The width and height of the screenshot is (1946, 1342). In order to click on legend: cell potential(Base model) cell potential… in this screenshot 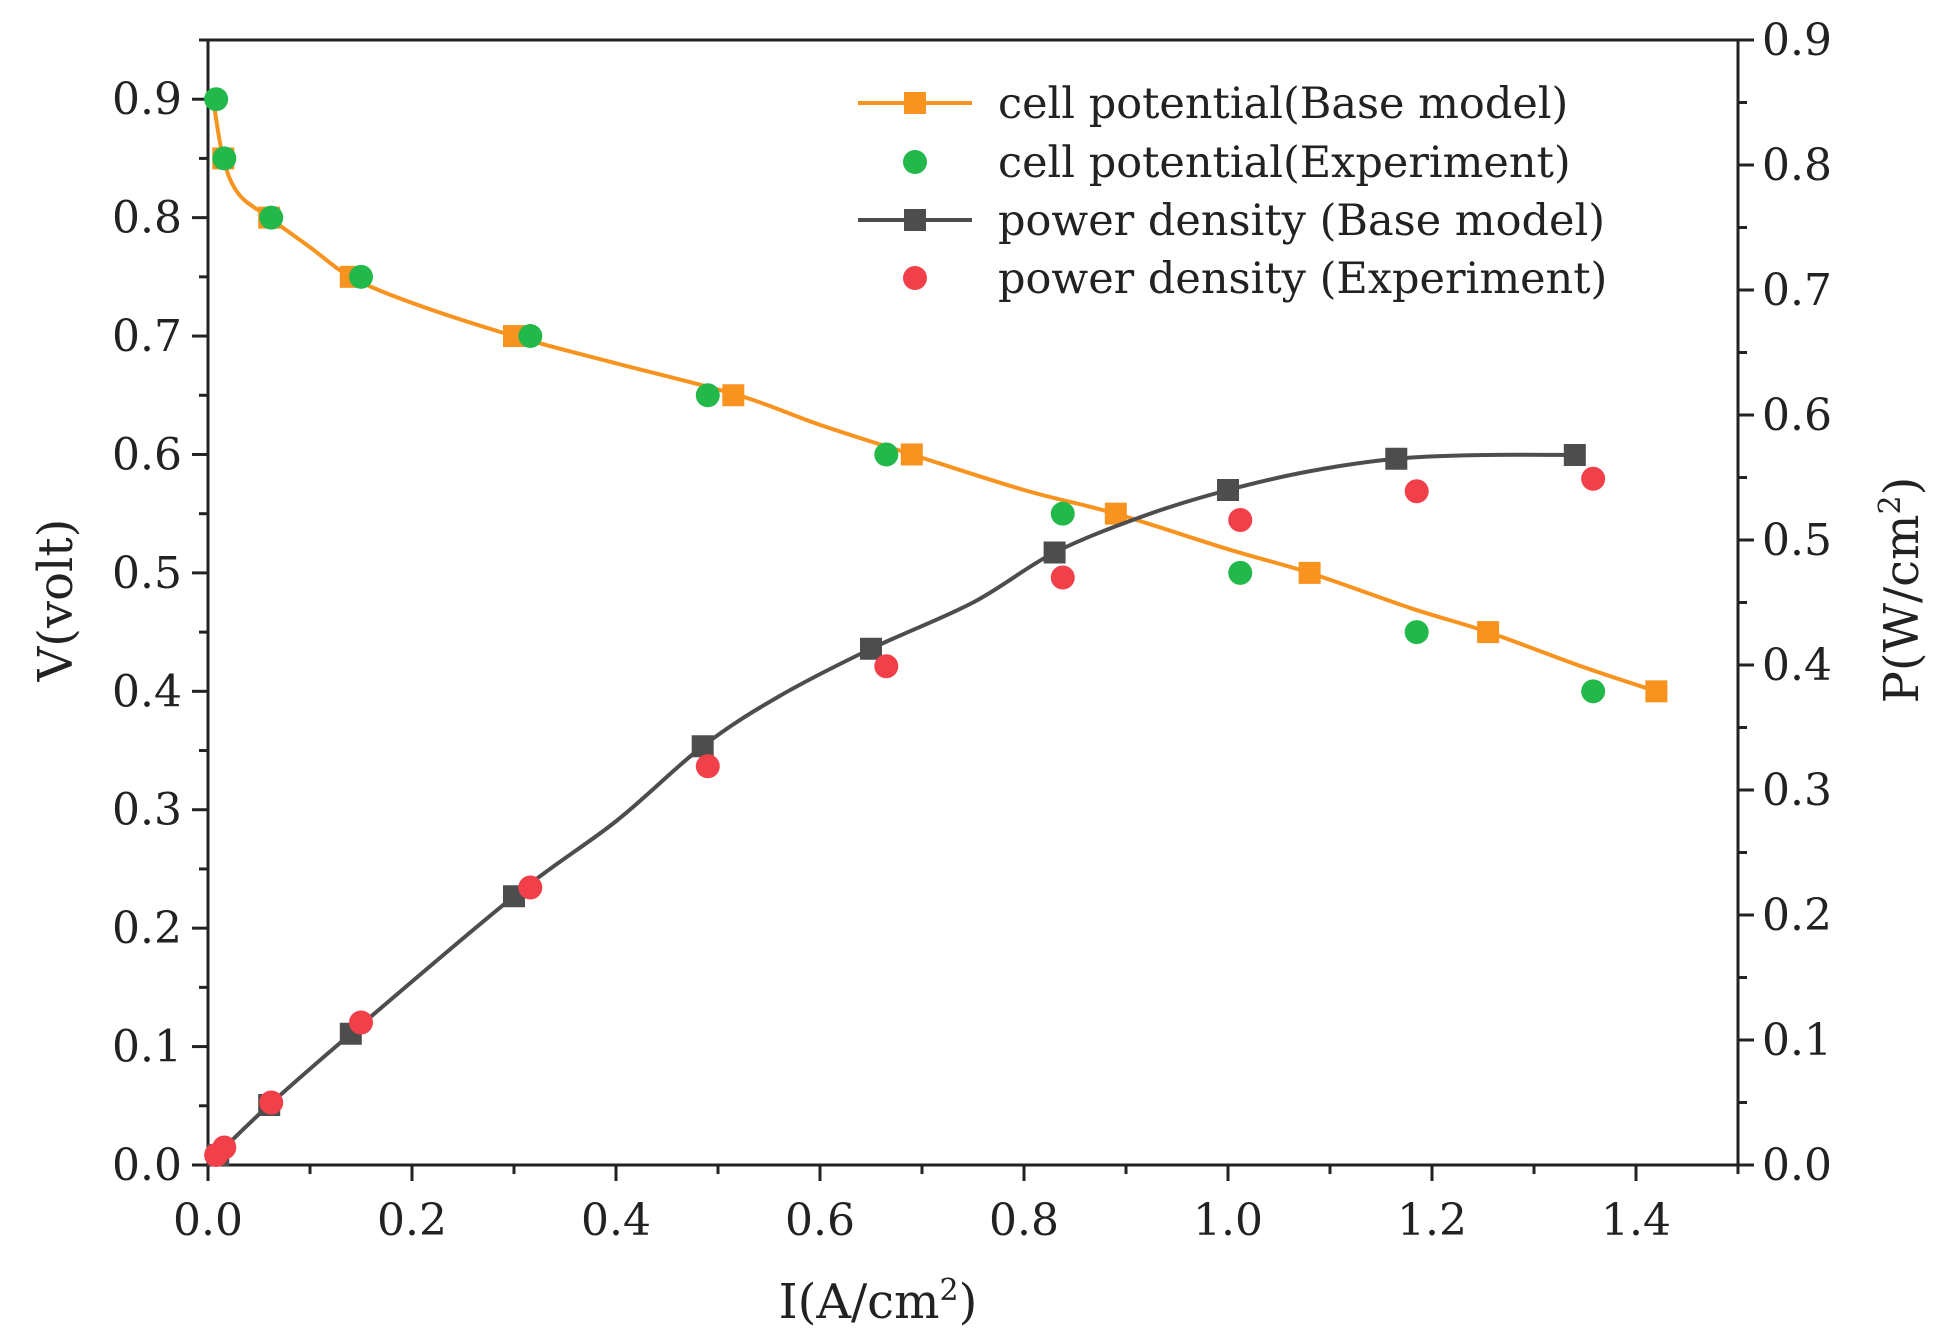, I will do `click(1232, 191)`.